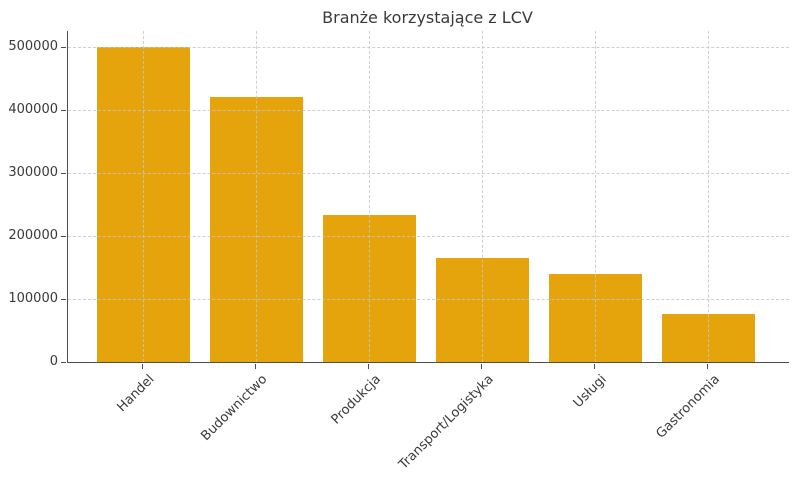 This screenshot has width=800, height=480. I want to click on y-tick-label: 400000, so click(33, 109).